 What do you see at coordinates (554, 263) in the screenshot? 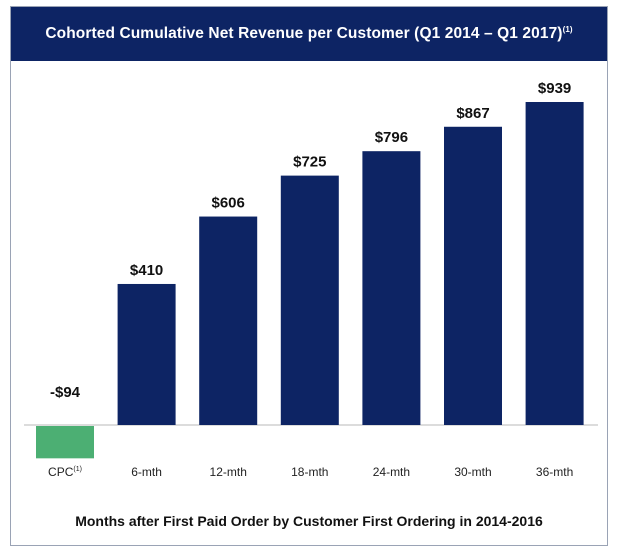
I see `bar-36-mth` at bounding box center [554, 263].